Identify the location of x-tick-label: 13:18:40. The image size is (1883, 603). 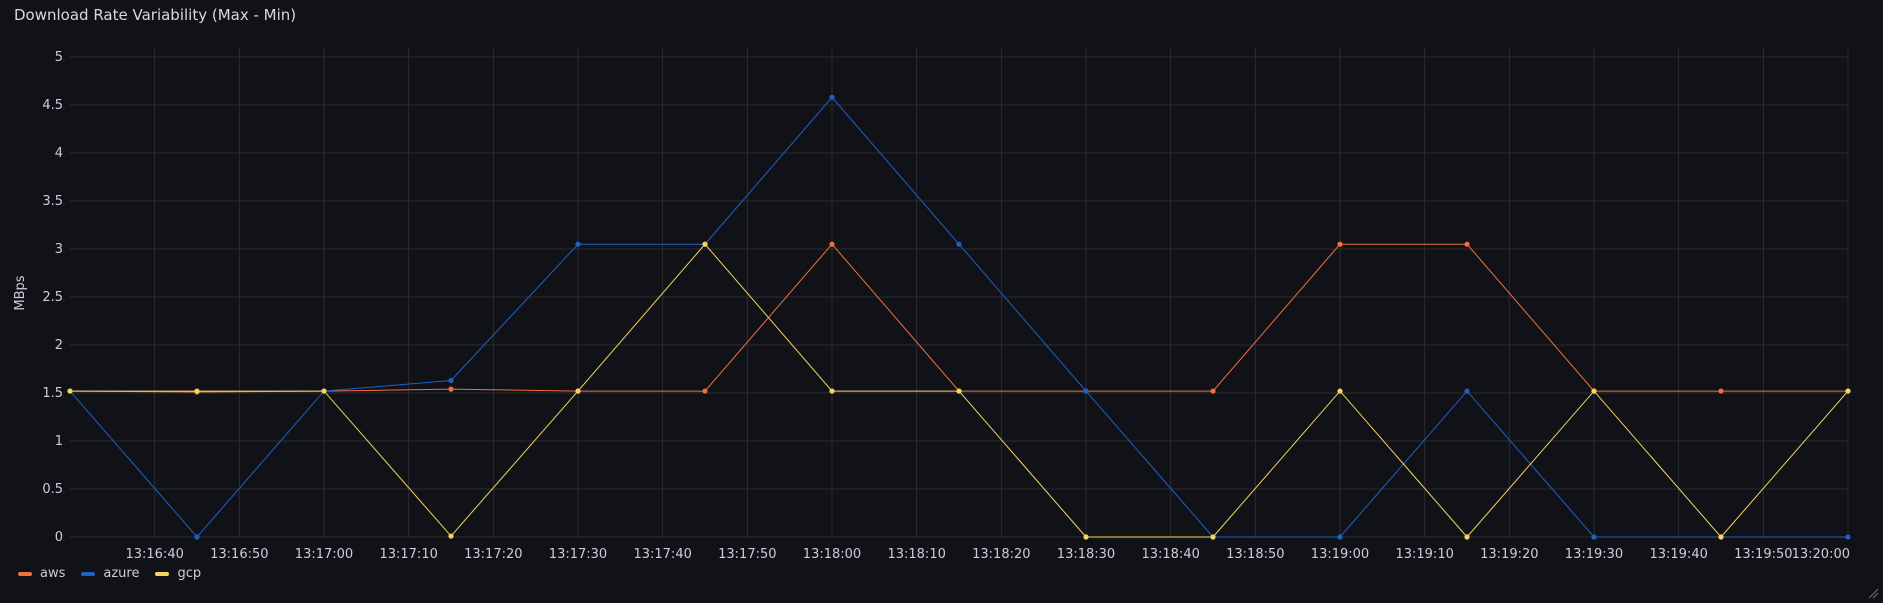
(1170, 554).